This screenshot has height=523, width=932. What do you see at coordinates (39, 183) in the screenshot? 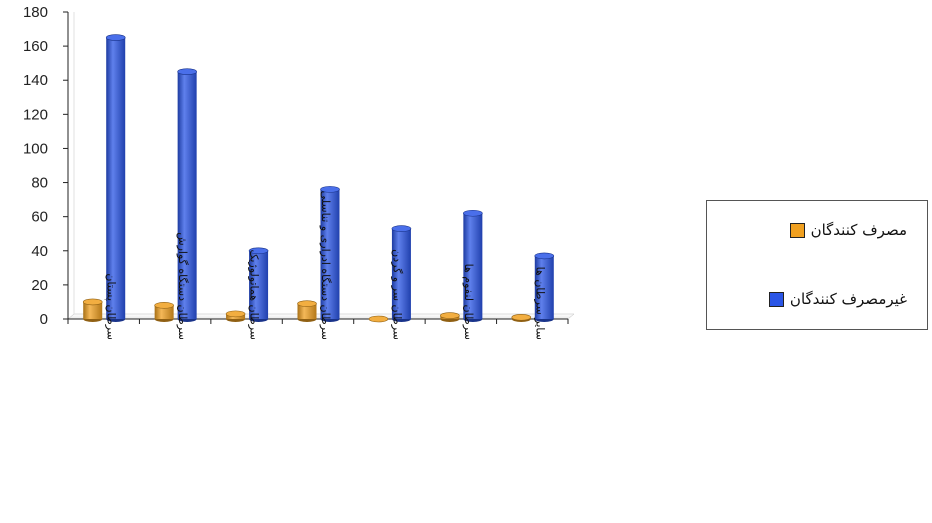
I see `y-tick-label: 80` at bounding box center [39, 183].